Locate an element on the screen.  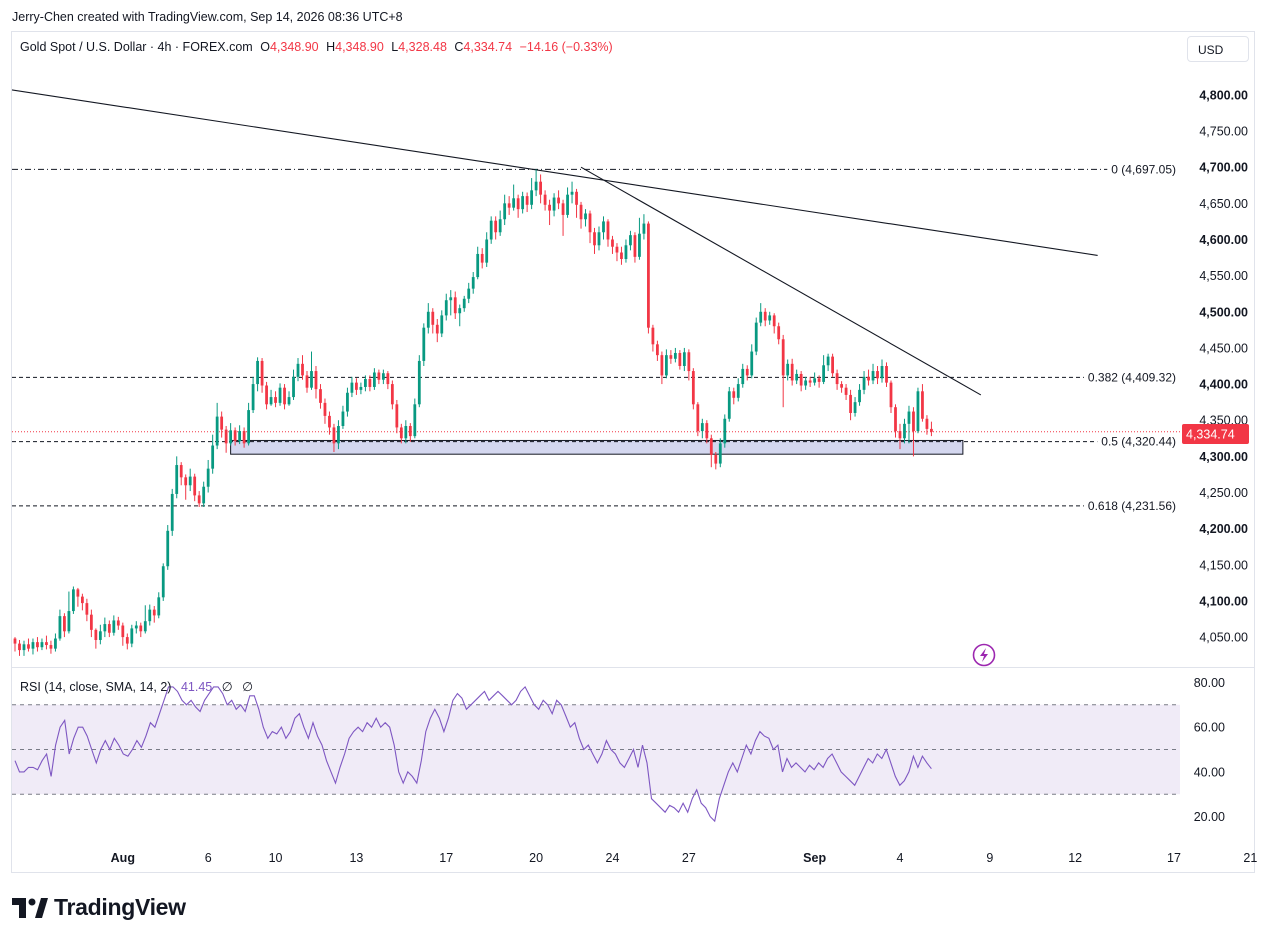
time-tick: 24 is located at coordinates (613, 858).